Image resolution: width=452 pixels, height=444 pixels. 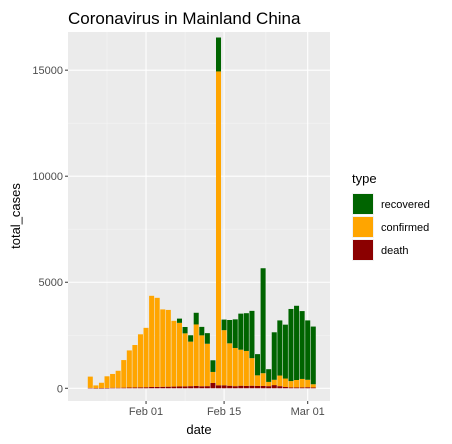 I want to click on y-axis: 0 5000 10000 15000, so click(x=50, y=230).